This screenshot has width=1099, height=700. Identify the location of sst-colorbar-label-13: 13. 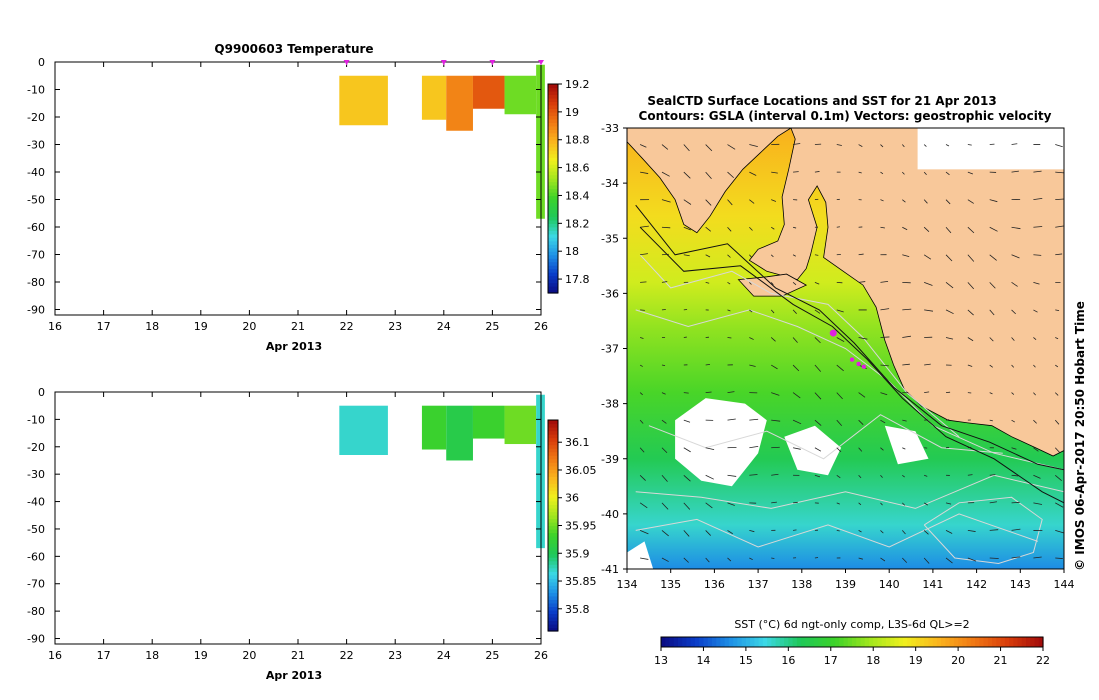
(661, 660).